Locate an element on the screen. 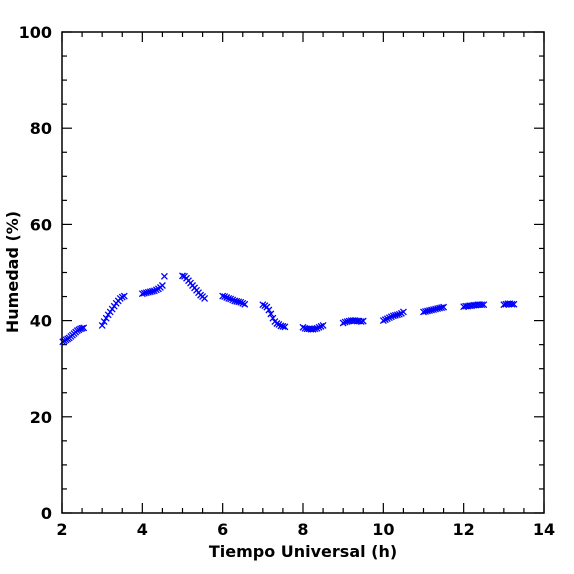 The height and width of the screenshot is (574, 574). y-axis-title: Humedad (%) is located at coordinates (12, 272).